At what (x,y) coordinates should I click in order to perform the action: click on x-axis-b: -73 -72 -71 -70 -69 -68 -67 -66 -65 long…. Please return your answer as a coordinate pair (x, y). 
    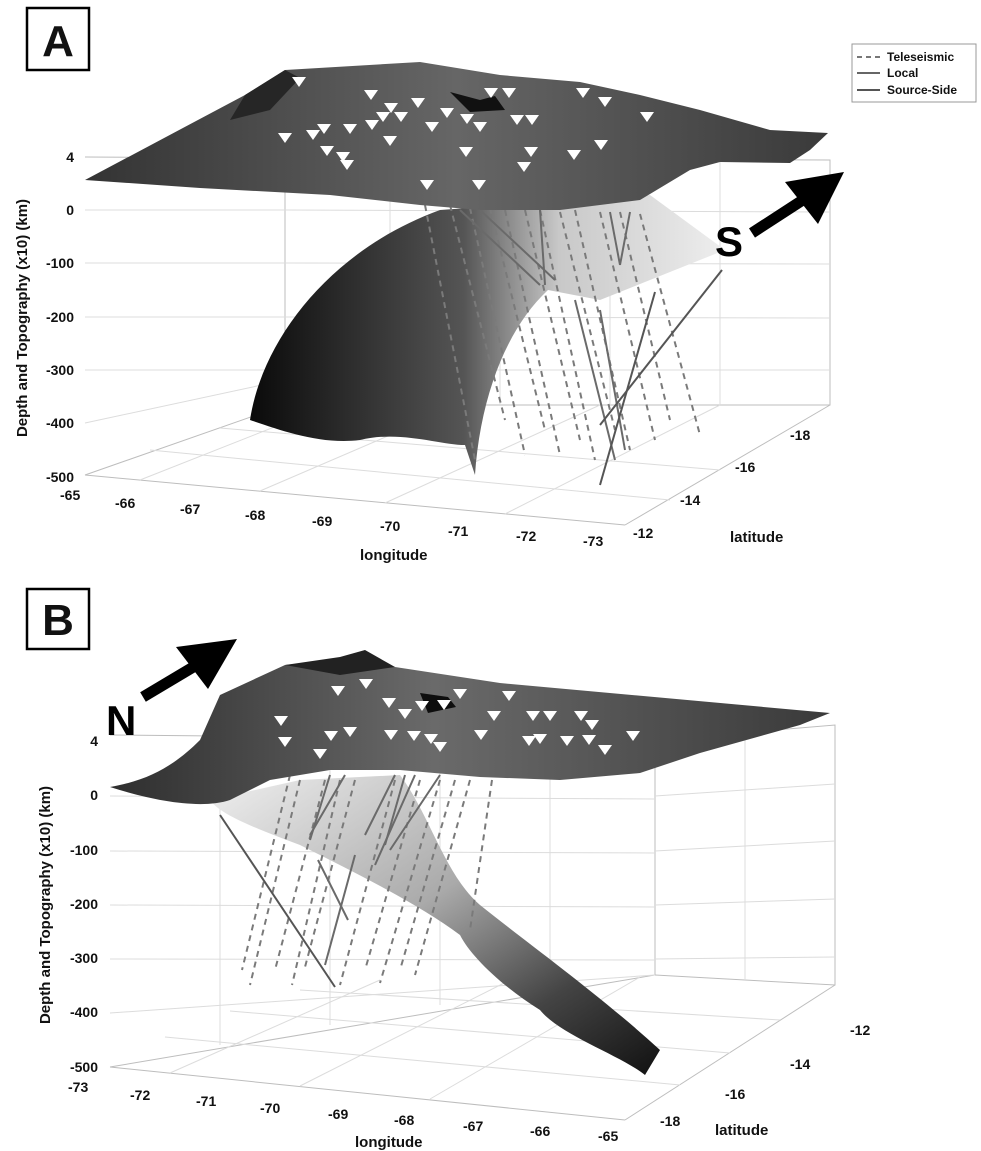
    Looking at the image, I should click on (343, 1115).